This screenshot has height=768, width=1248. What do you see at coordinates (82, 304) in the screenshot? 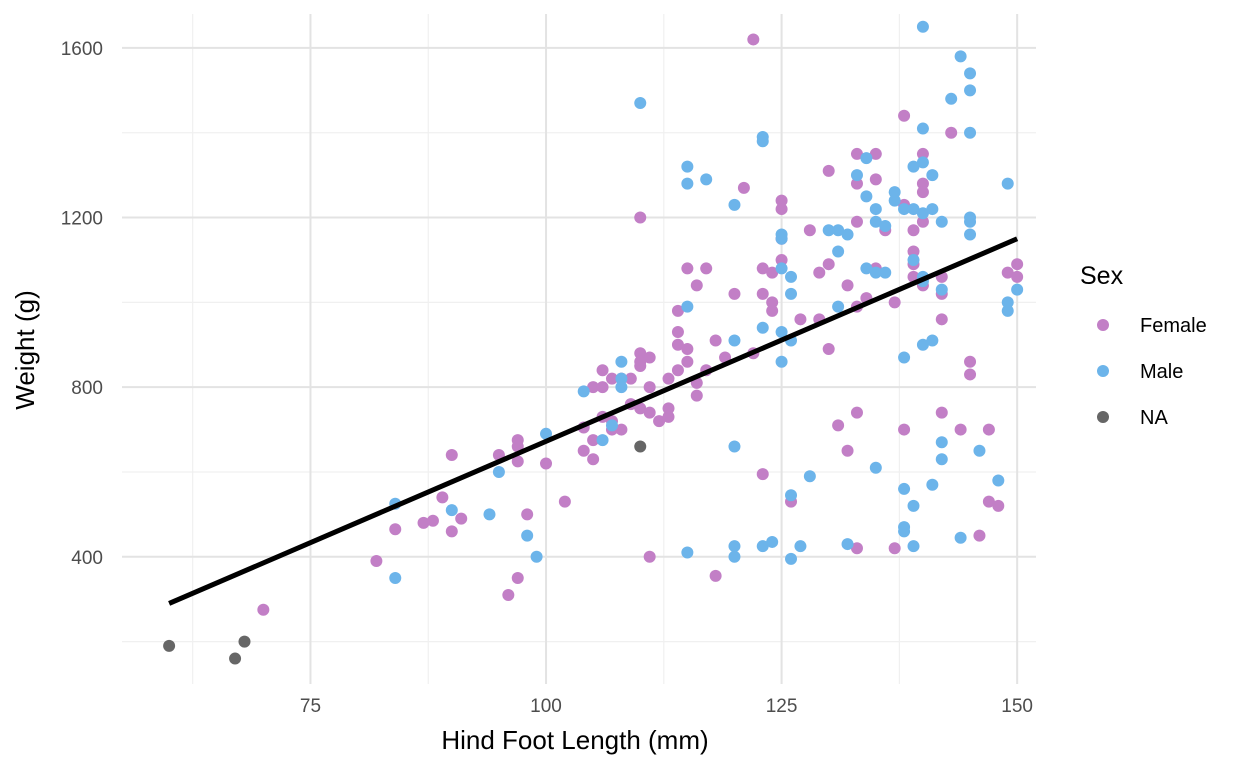
I see `y-axis-ticks: 400 800 1200 1600` at bounding box center [82, 304].